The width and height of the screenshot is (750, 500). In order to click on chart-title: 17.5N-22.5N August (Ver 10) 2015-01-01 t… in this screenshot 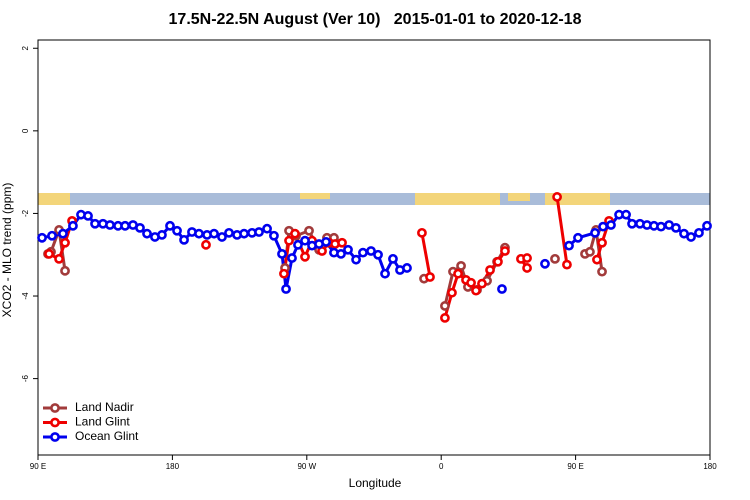, I will do `click(375, 19)`.